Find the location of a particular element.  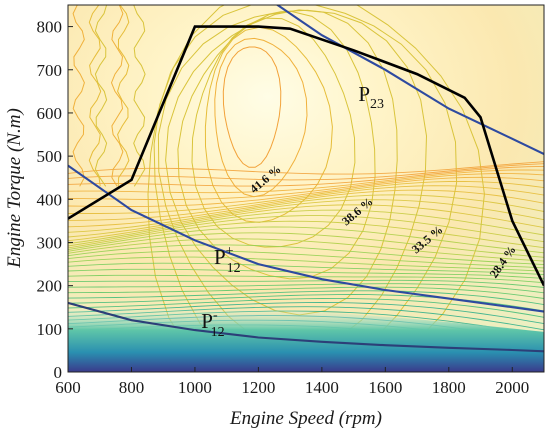

y-axis-title: Engine Torque (N.m) is located at coordinates (14, 188).